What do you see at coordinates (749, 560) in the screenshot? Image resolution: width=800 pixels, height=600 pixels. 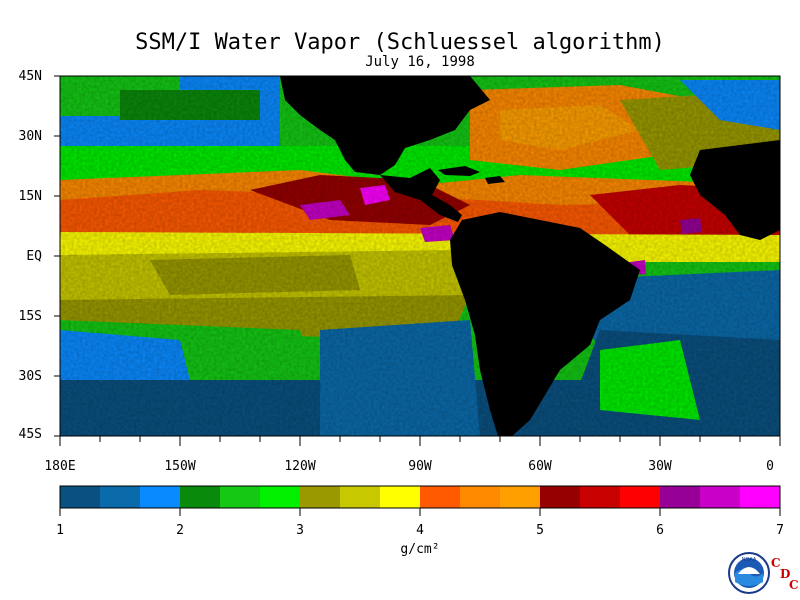 I see `logo-emblem-text: NOAA` at bounding box center [749, 560].